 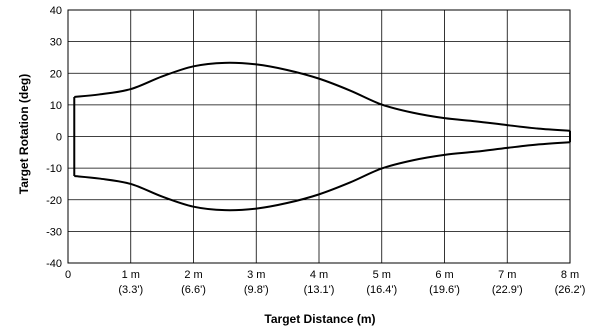 I want to click on y-tick-label: -40, so click(x=54, y=264).